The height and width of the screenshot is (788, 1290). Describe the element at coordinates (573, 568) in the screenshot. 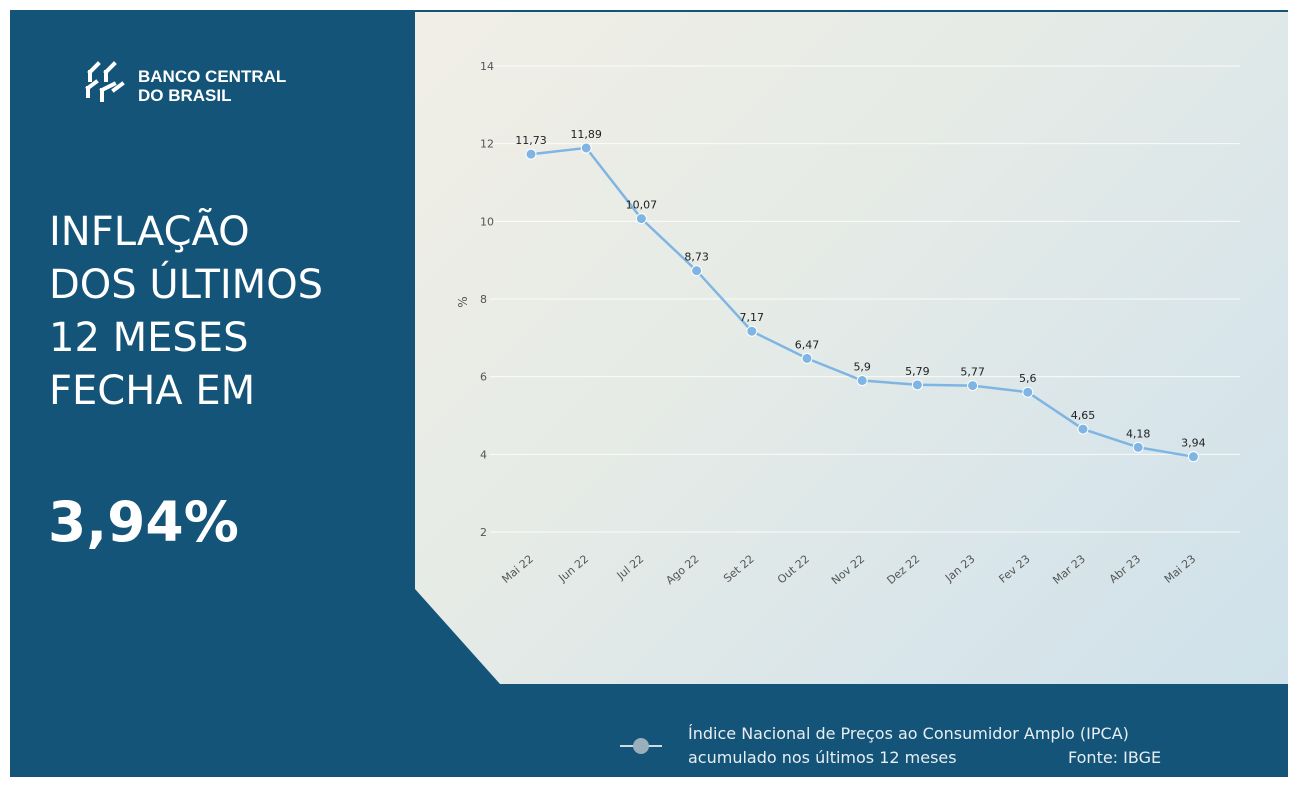

I see `x-tick-label-1: Jun 22` at that location.